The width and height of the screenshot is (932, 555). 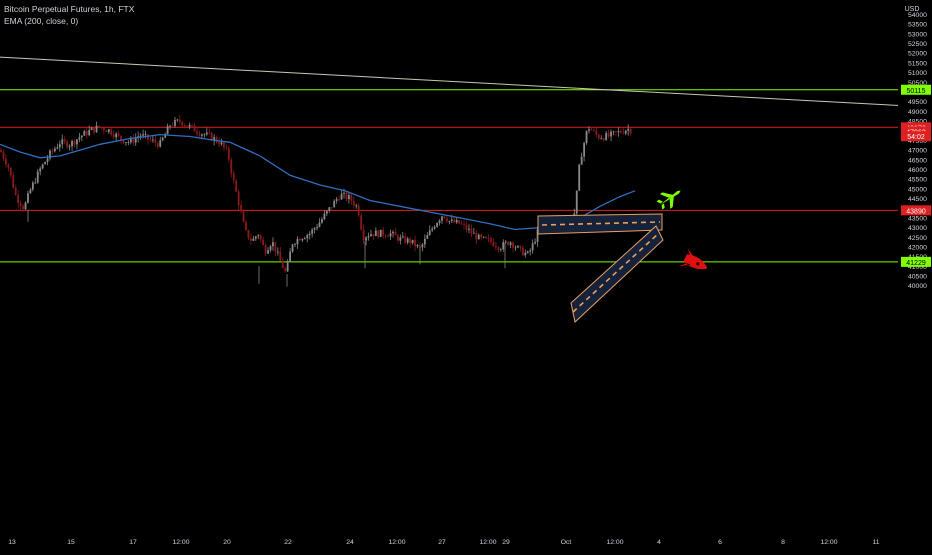 What do you see at coordinates (566, 542) in the screenshot?
I see `time-tick-label: Oct` at bounding box center [566, 542].